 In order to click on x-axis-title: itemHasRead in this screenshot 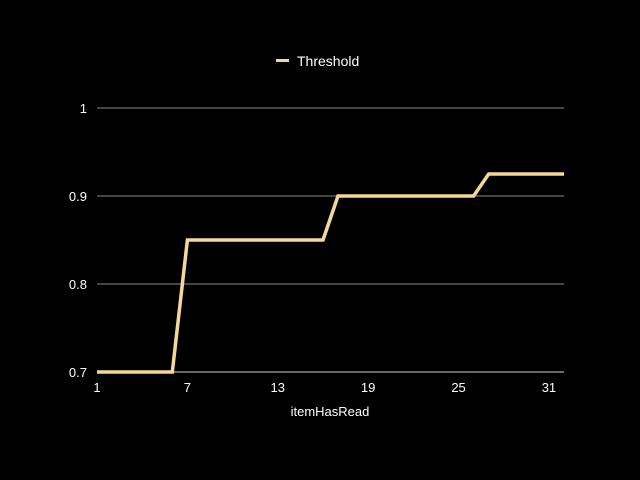, I will do `click(330, 411)`.